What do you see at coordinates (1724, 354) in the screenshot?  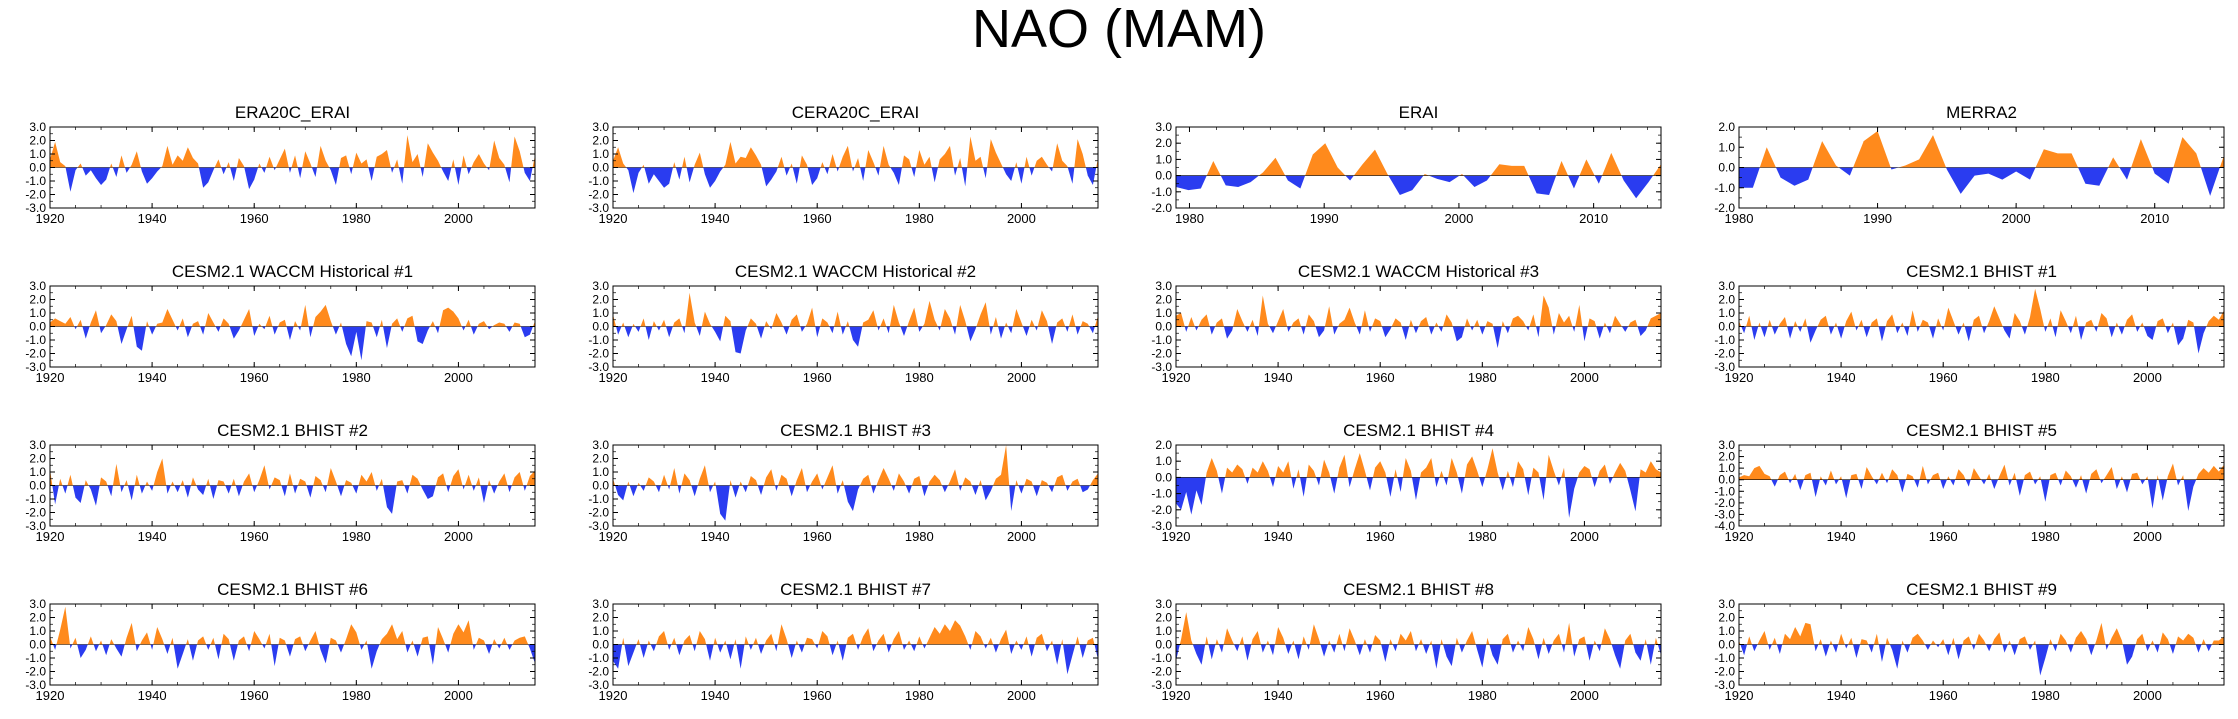 I see `y-tick-label: -2.0` at bounding box center [1724, 354].